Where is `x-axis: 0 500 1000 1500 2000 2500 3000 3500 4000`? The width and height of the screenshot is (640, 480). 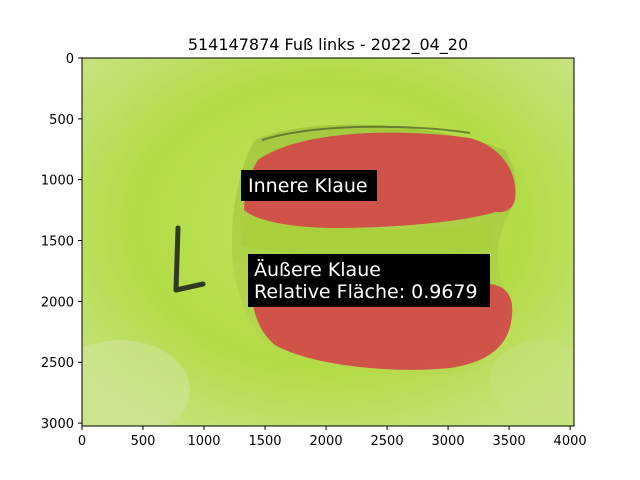 x-axis: 0 500 1000 1500 2000 2500 3000 3500 4000 is located at coordinates (332, 437).